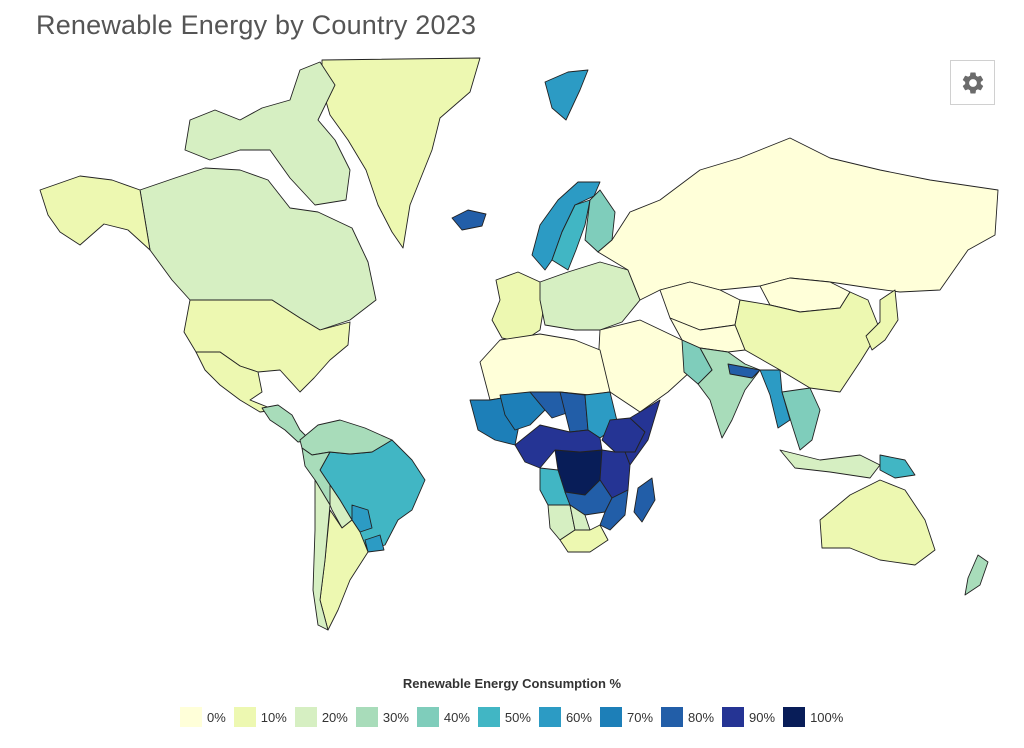 Image resolution: width=1024 pixels, height=748 pixels. What do you see at coordinates (877, 522) in the screenshot?
I see `region-australia: Australia: 10%` at bounding box center [877, 522].